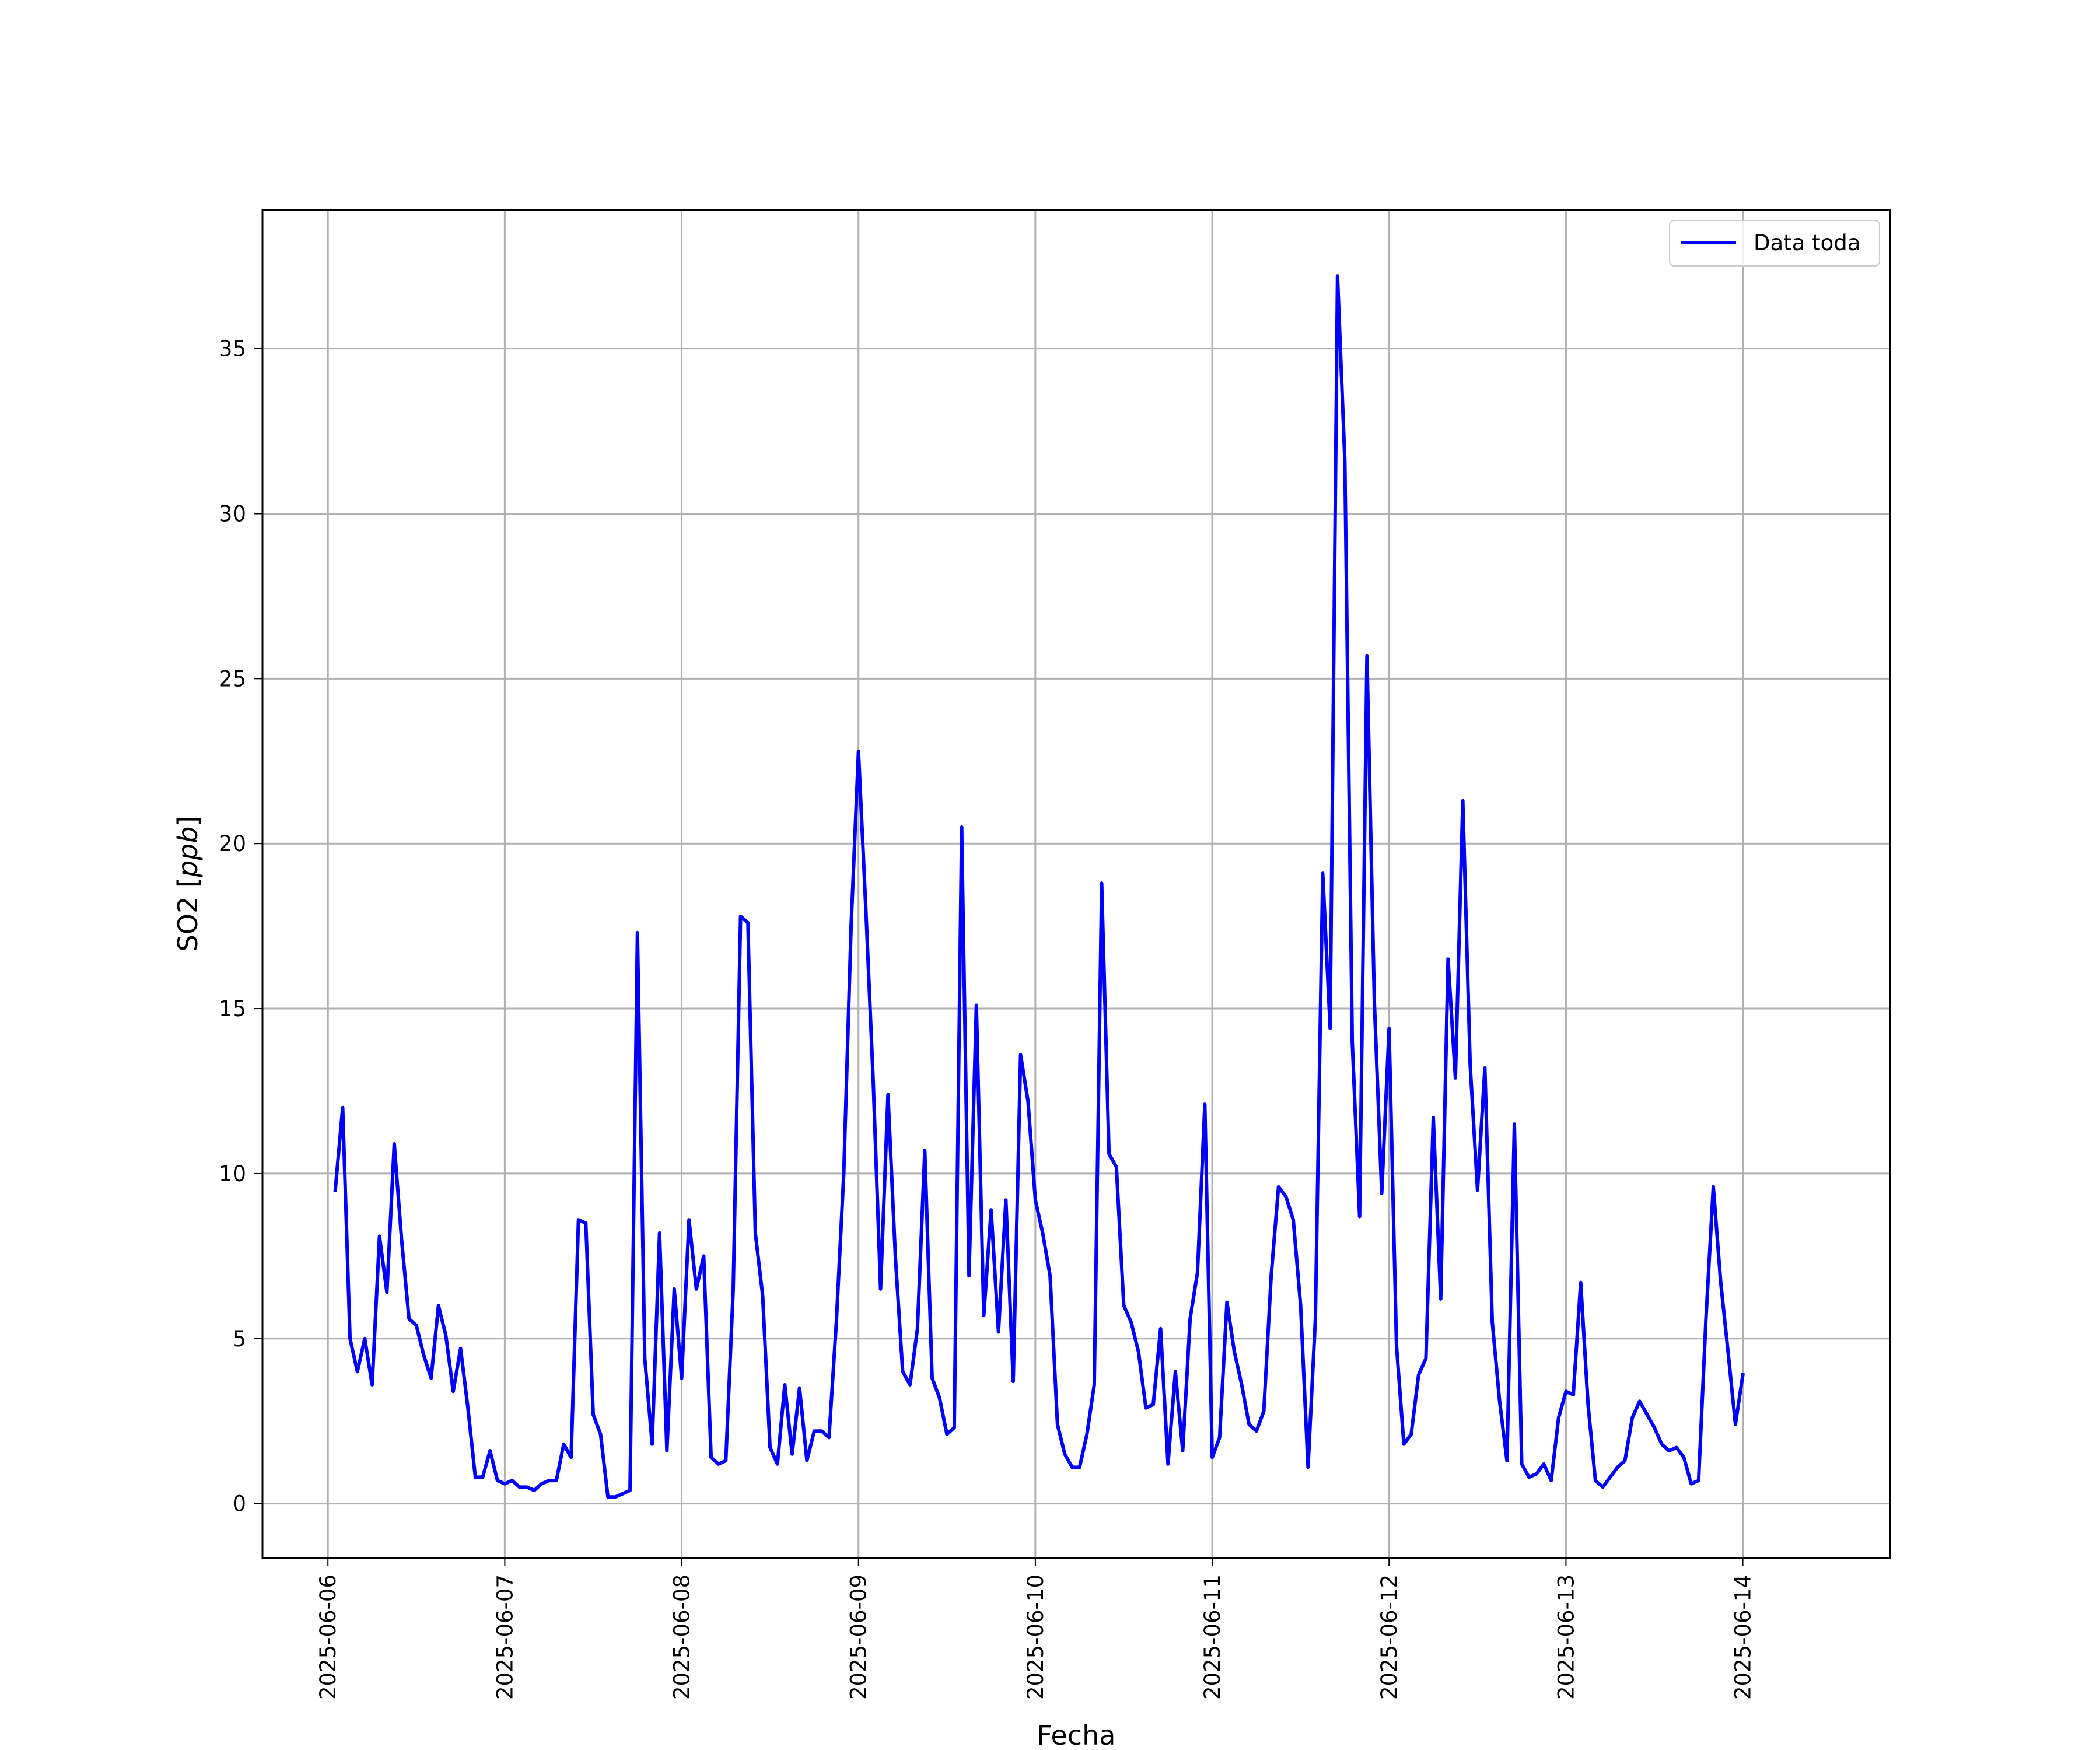 The image size is (2100, 1750). I want to click on x-tick-label: 2025-06-11, so click(1212, 1637).